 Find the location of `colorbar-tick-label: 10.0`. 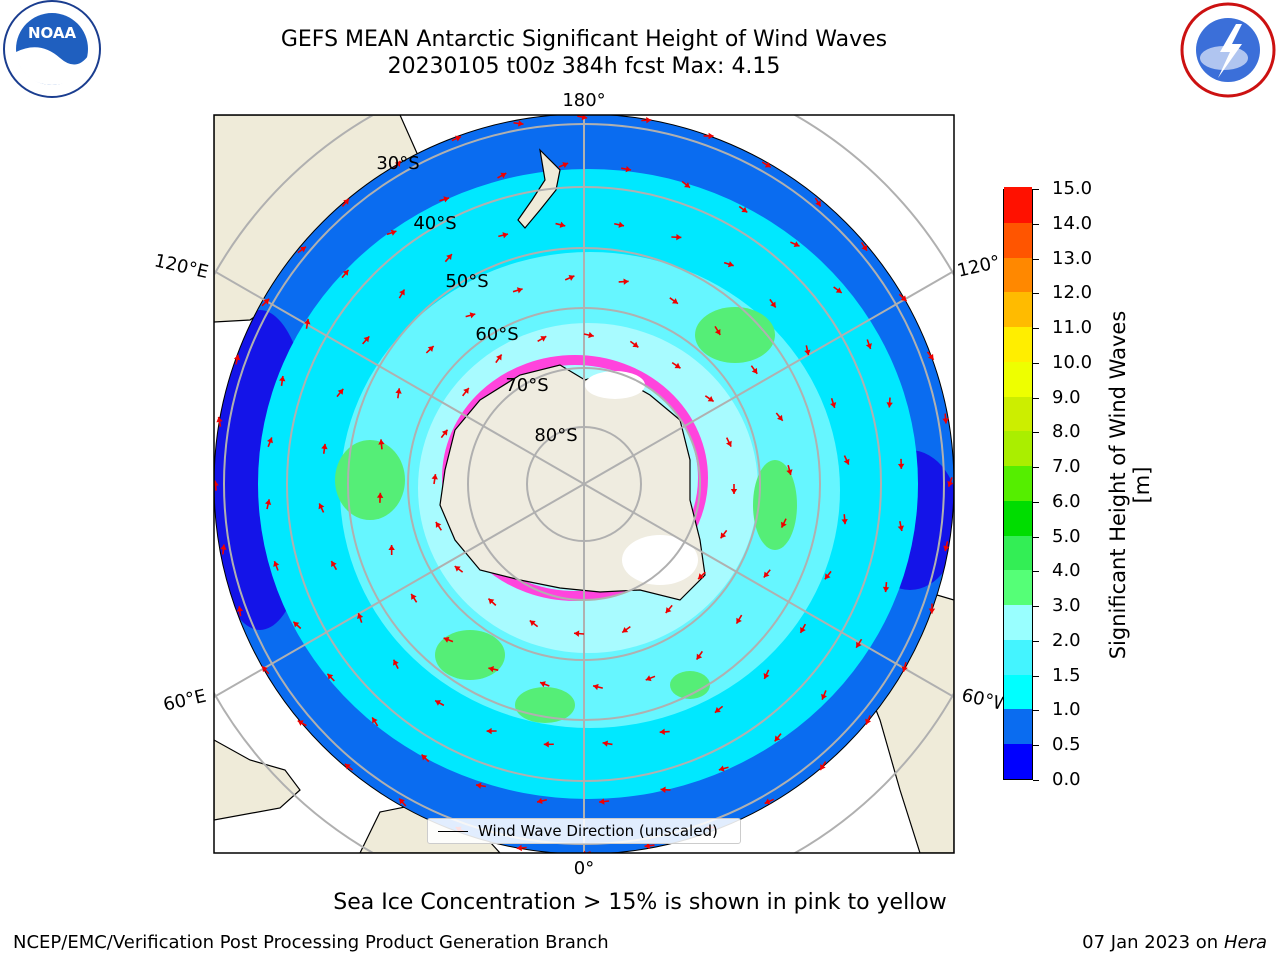

colorbar-tick-label: 10.0 is located at coordinates (1072, 362).